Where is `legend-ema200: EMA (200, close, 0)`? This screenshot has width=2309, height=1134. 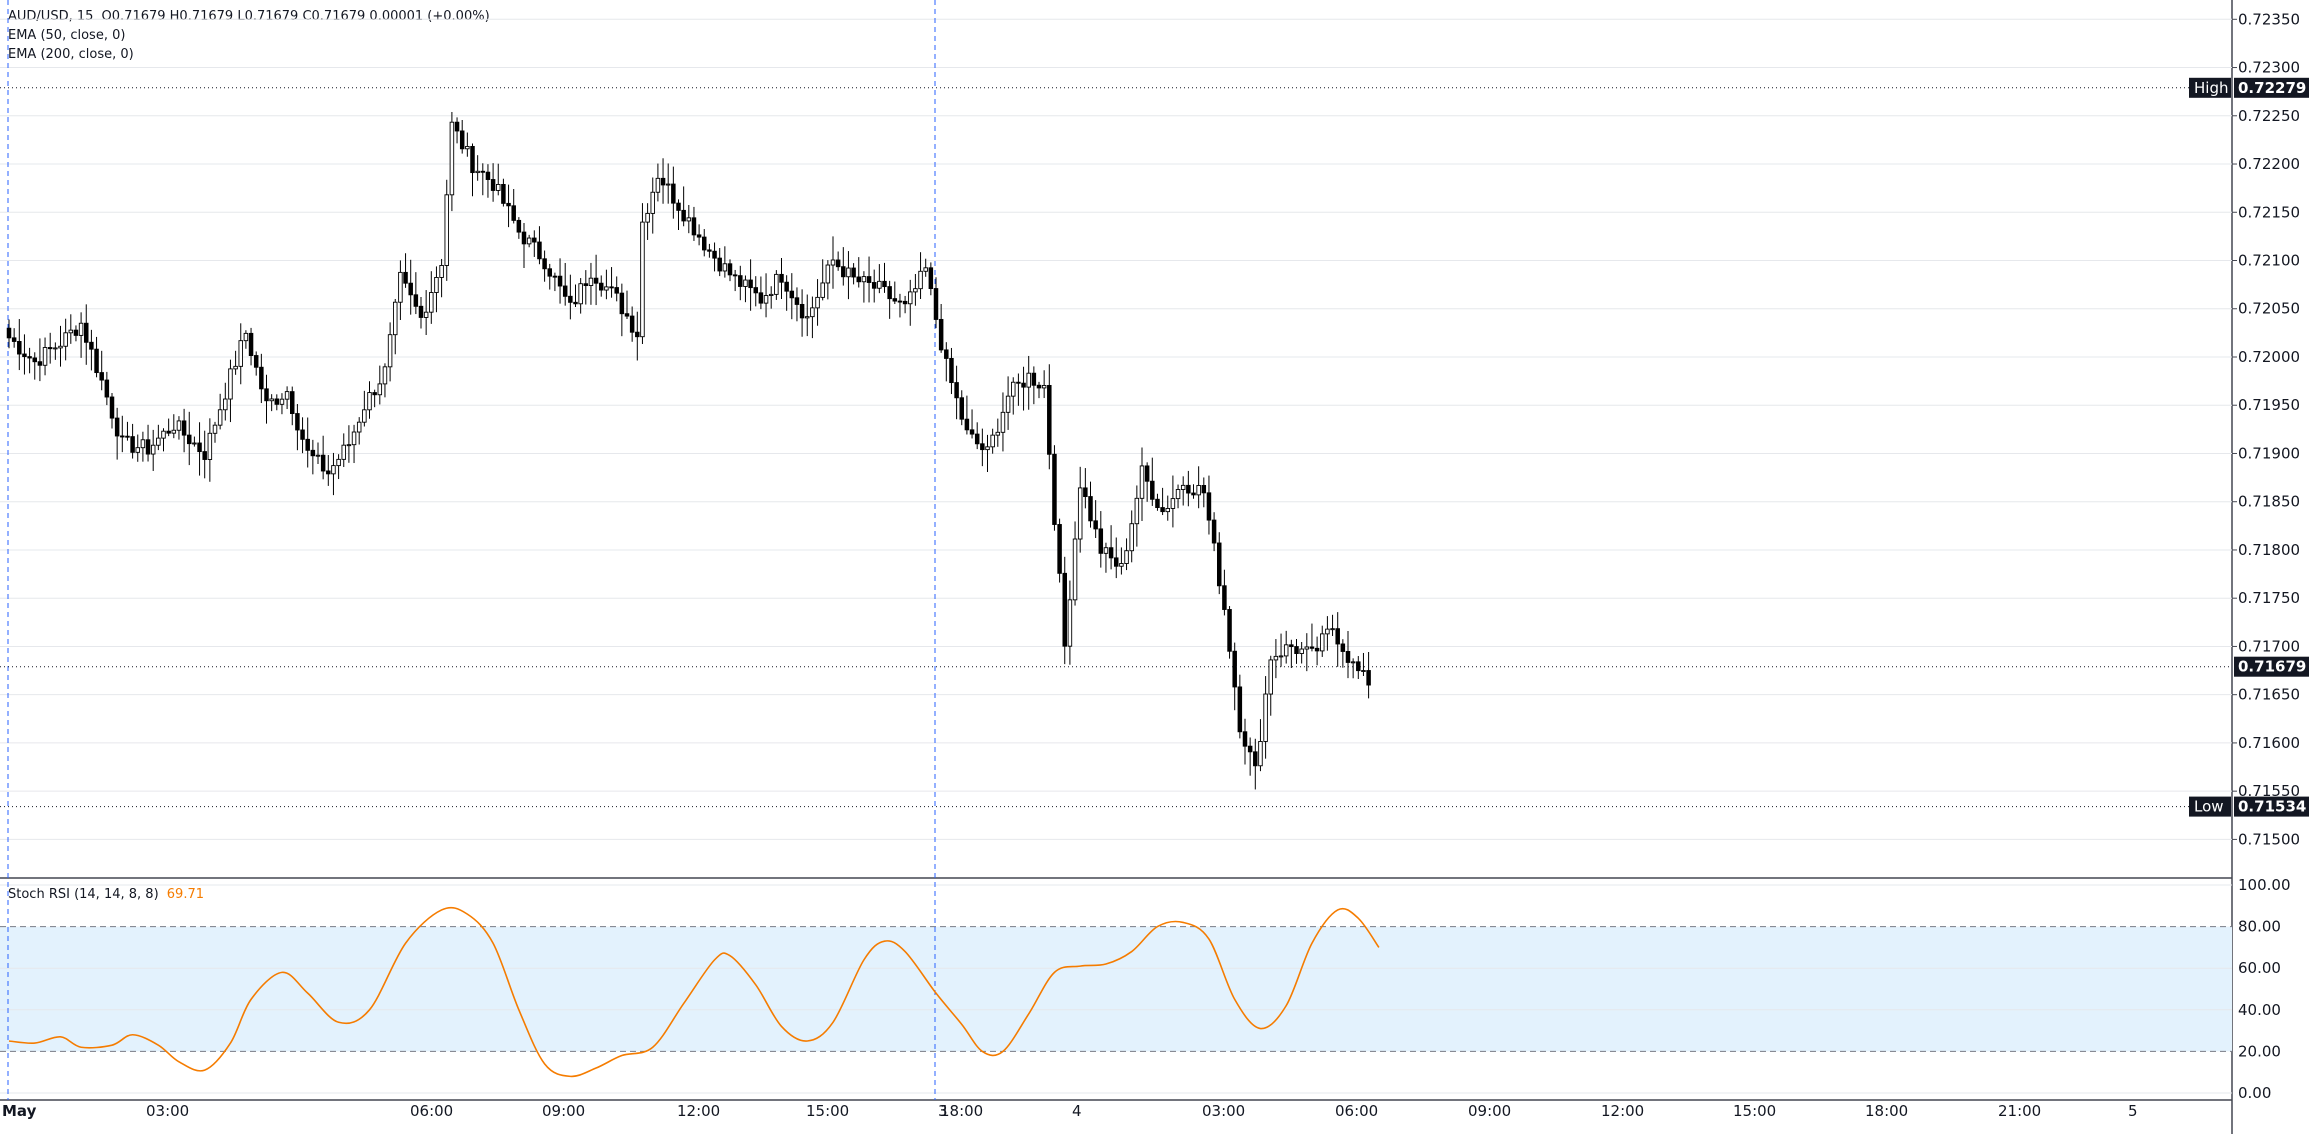 legend-ema200: EMA (200, close, 0) is located at coordinates (71, 54).